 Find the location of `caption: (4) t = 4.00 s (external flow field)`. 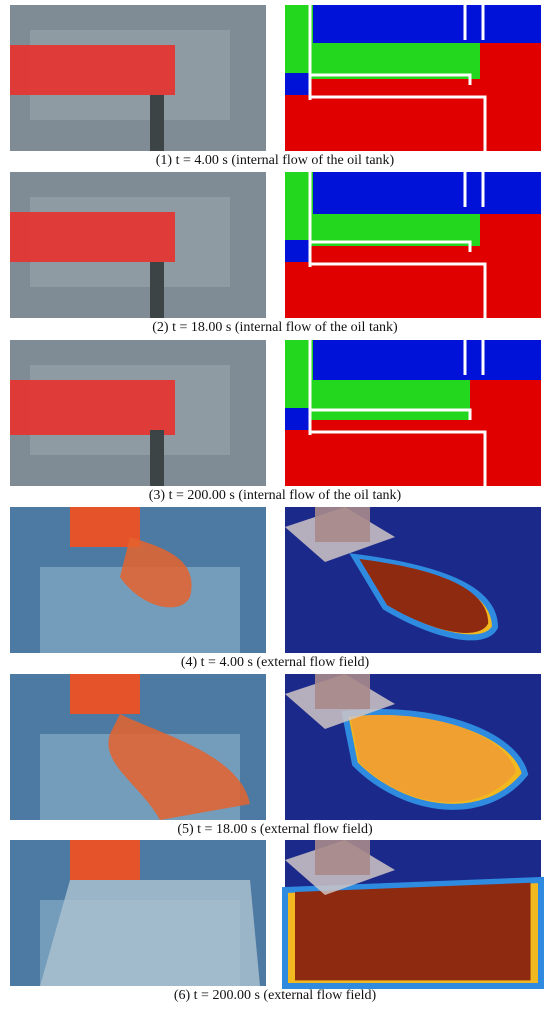

caption: (4) t = 4.00 s (external flow field) is located at coordinates (275, 662).